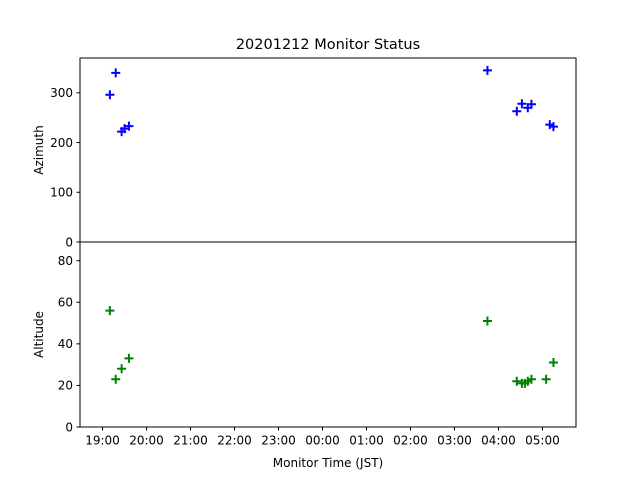  Describe the element at coordinates (146, 441) in the screenshot. I see `x-tick-label: 20:00` at that location.